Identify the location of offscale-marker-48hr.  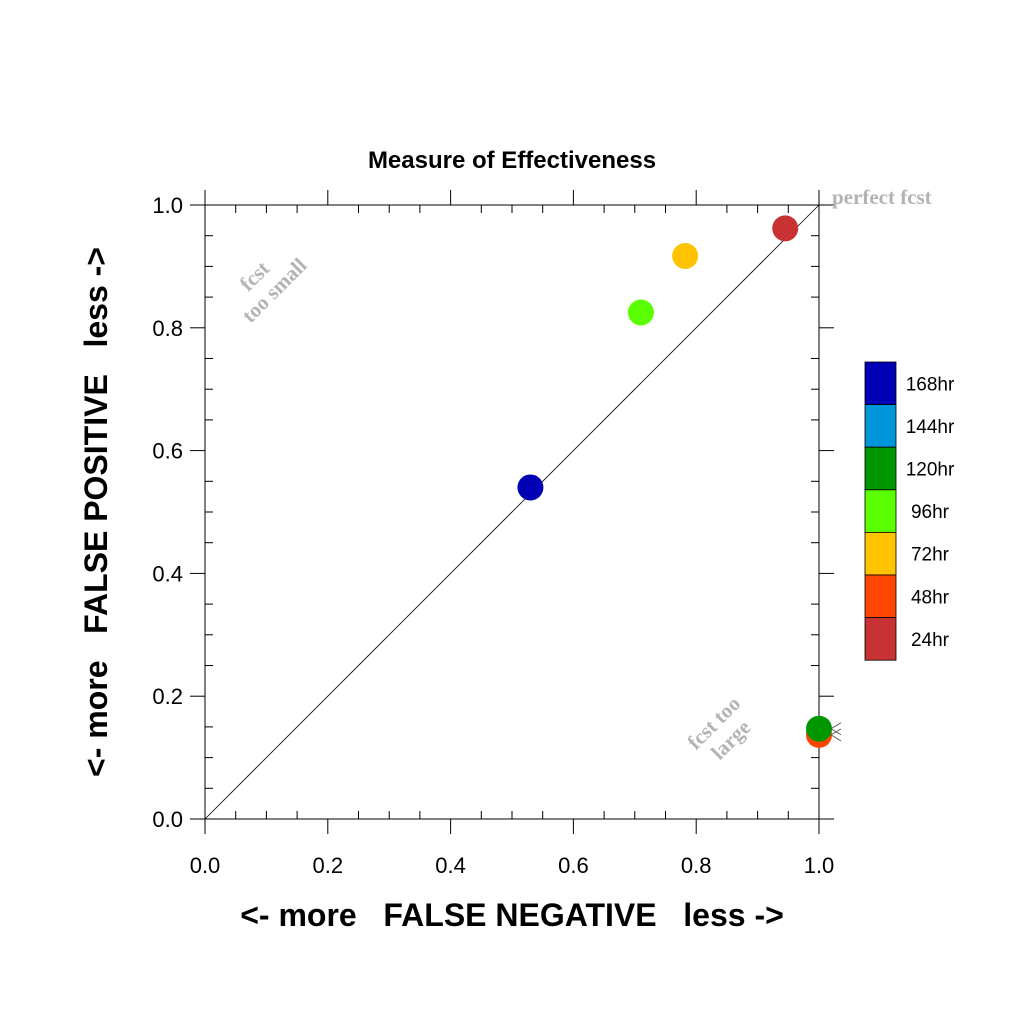
(836, 735).